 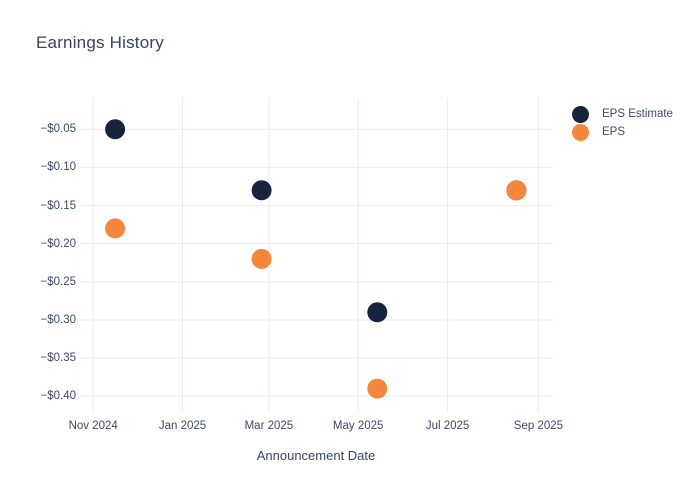 What do you see at coordinates (637, 114) in the screenshot?
I see `legend-label-eps-estimate: EPS Estimate` at bounding box center [637, 114].